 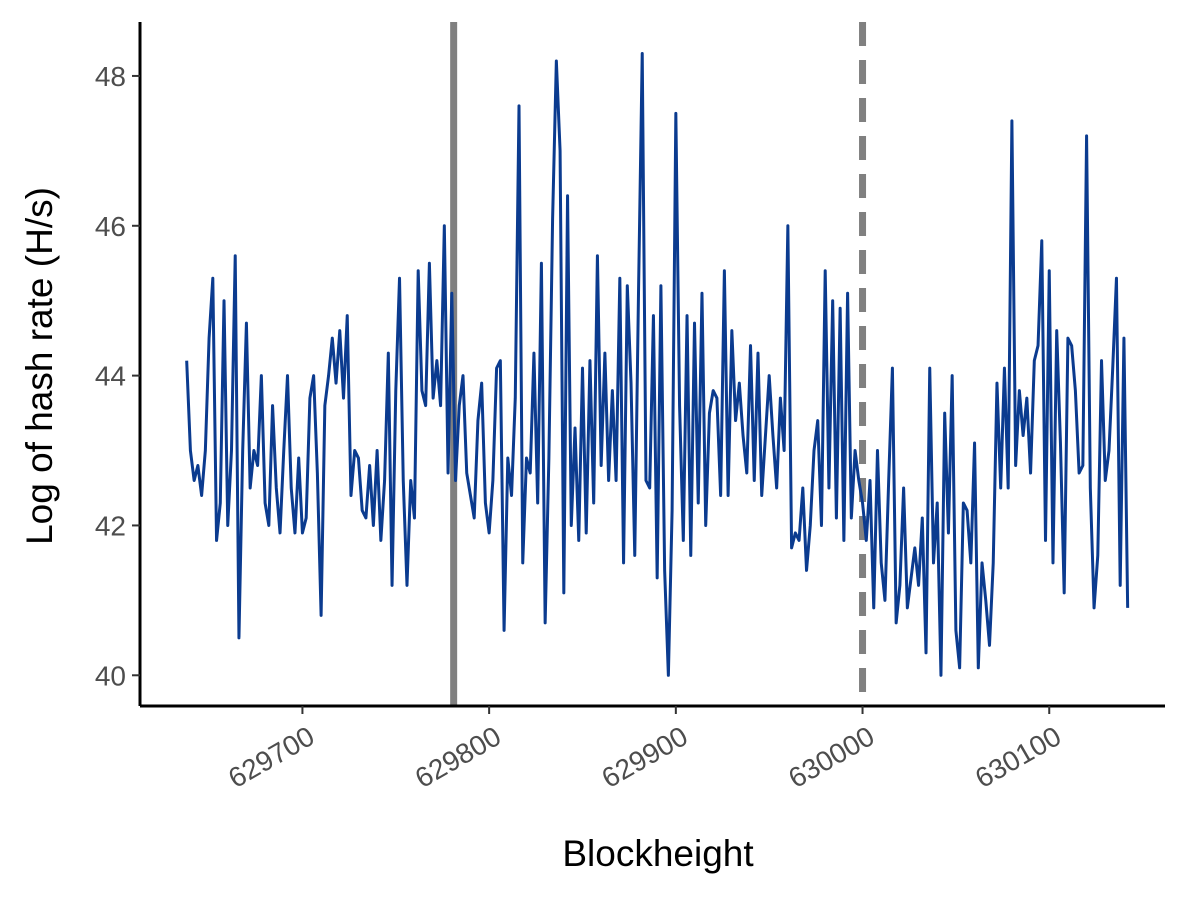 I want to click on y-tick-label: 48, so click(x=110, y=76).